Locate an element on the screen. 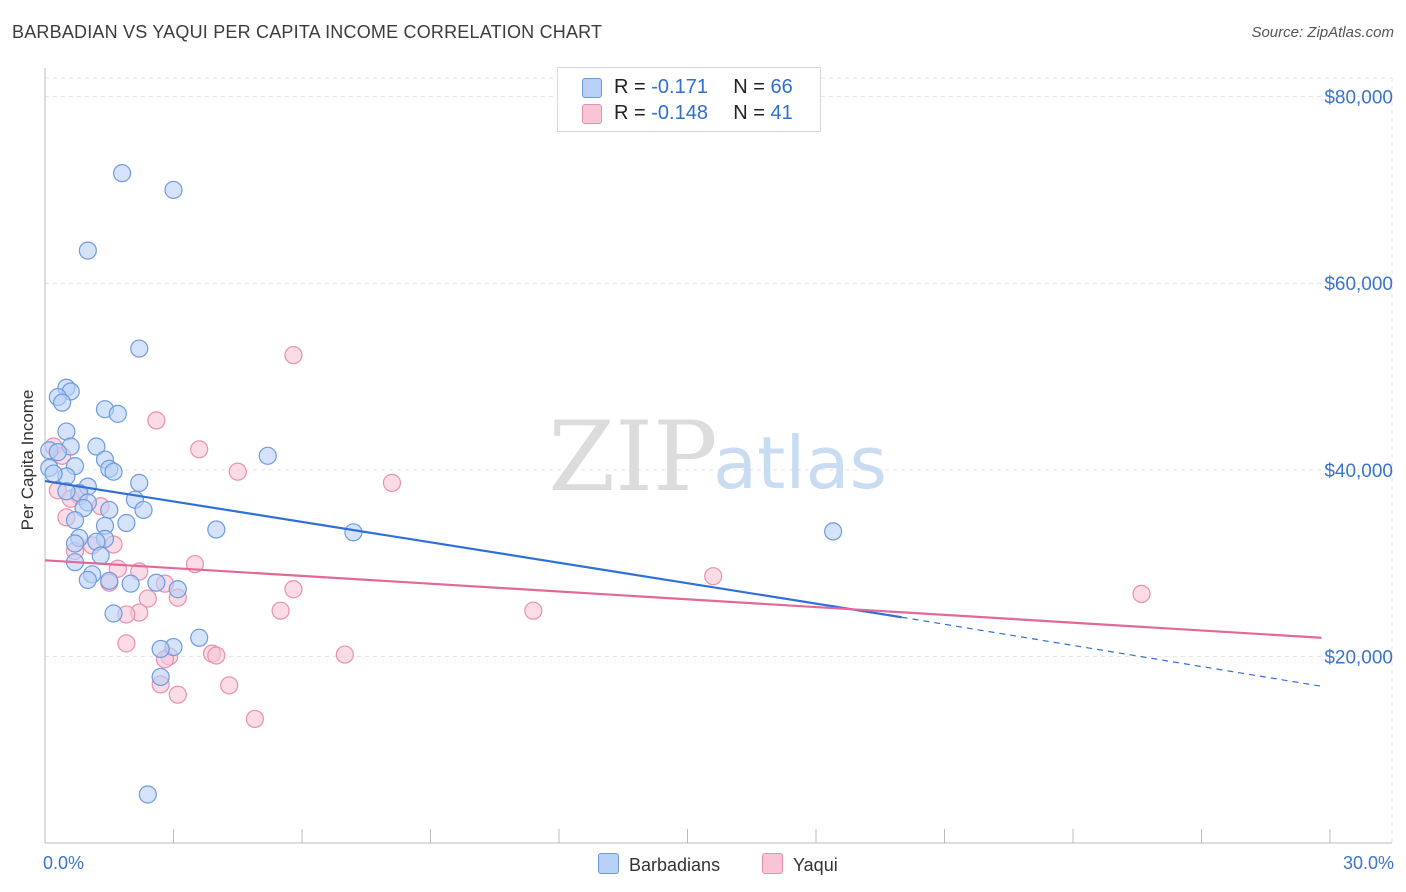  x-tick-label-min: 0.0% is located at coordinates (64, 863).